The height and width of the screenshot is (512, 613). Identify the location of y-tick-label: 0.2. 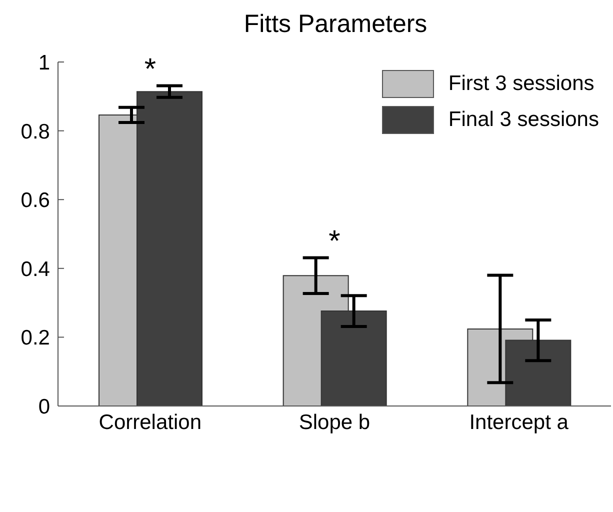
(35, 338).